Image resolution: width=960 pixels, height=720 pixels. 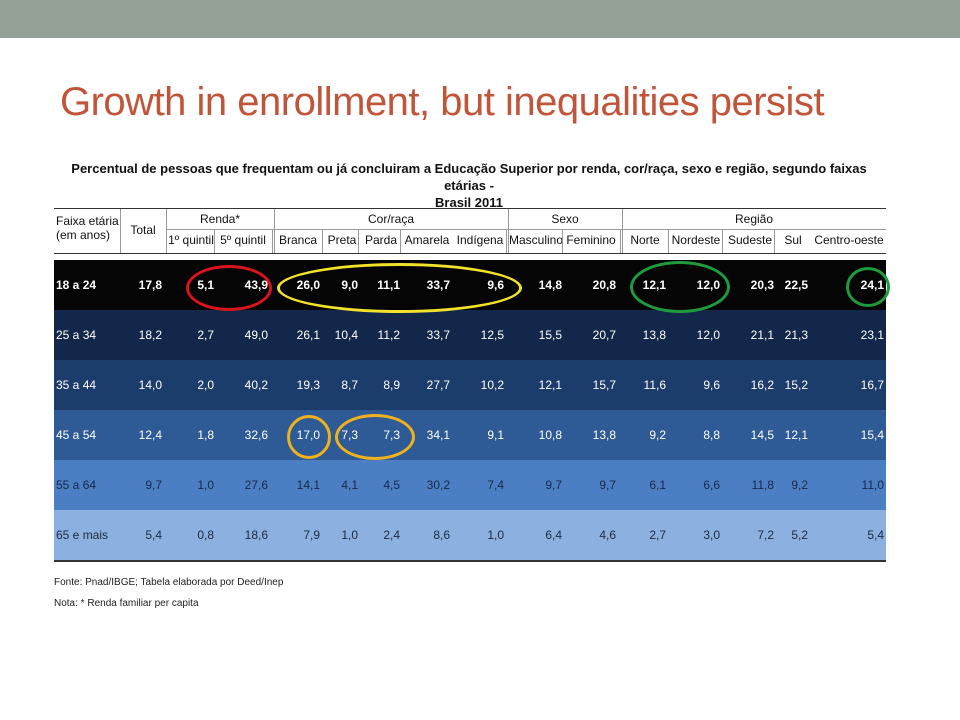 I want to click on header-group-renda: Renda*, so click(x=220, y=219).